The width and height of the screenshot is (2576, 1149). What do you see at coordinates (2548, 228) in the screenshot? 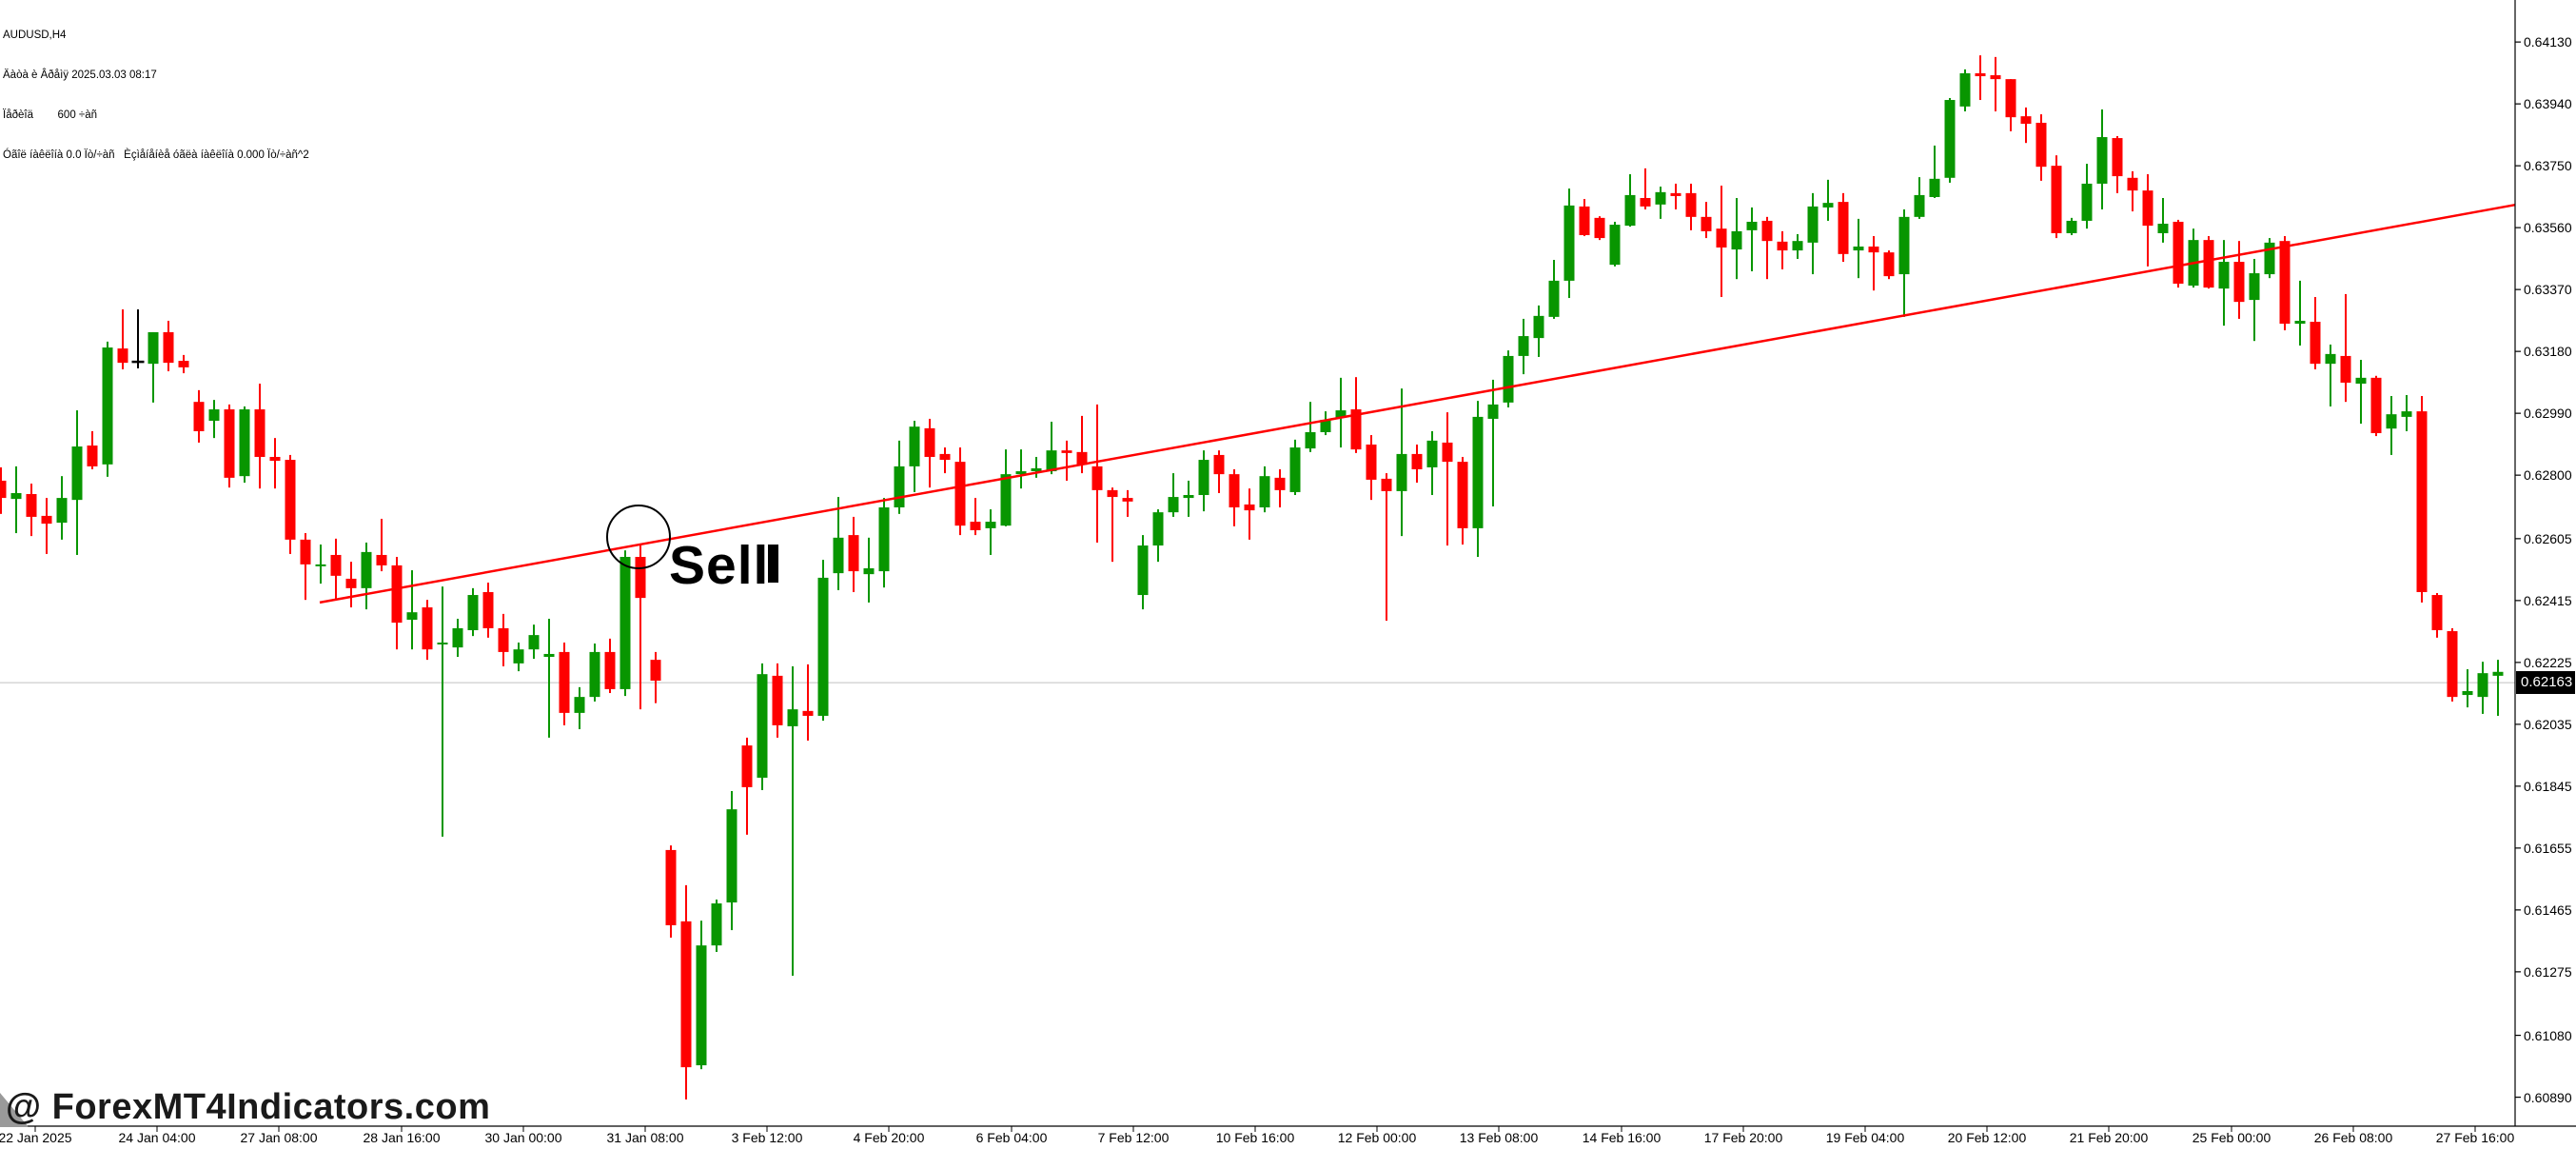
I see `price-axis-label: 0.63560` at bounding box center [2548, 228].